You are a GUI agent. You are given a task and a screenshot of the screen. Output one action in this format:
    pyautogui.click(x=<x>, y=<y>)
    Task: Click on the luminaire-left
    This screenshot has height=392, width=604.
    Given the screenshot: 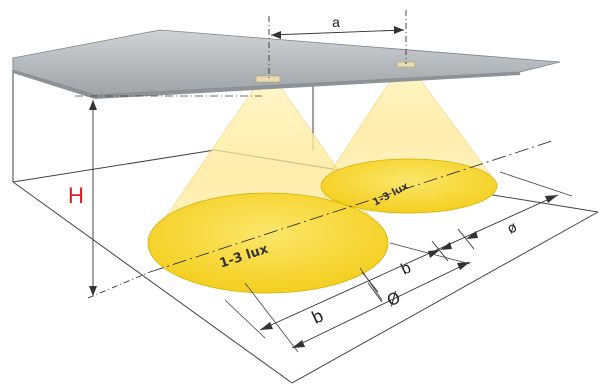 What is the action you would take?
    pyautogui.click(x=268, y=79)
    